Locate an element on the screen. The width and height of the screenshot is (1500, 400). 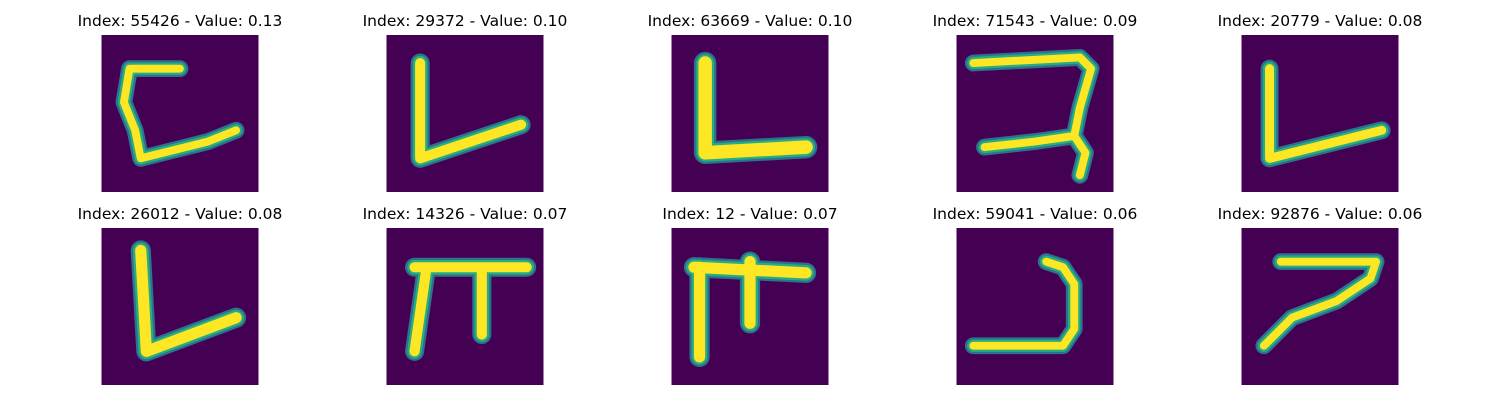
panel-title: Index: 26012 - Value: 0.08 is located at coordinates (180, 214).